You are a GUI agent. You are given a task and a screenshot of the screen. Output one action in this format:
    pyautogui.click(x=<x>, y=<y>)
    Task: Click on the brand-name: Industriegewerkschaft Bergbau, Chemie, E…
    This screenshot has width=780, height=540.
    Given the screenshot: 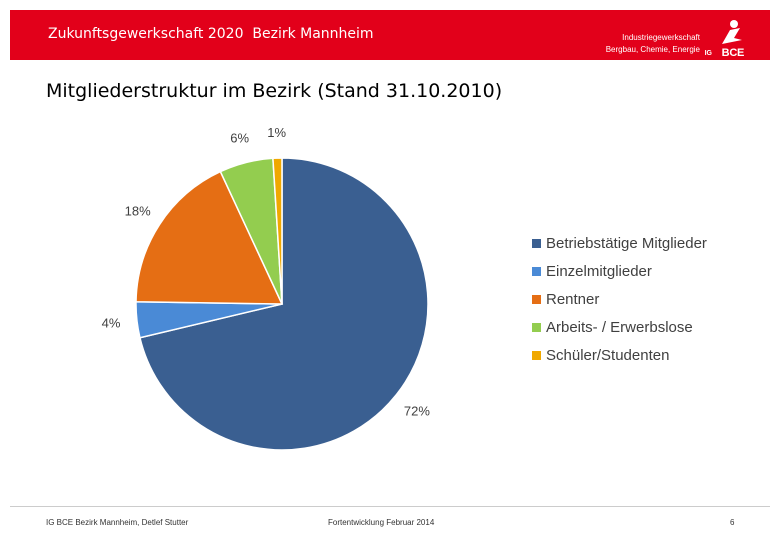 What is the action you would take?
    pyautogui.click(x=653, y=44)
    